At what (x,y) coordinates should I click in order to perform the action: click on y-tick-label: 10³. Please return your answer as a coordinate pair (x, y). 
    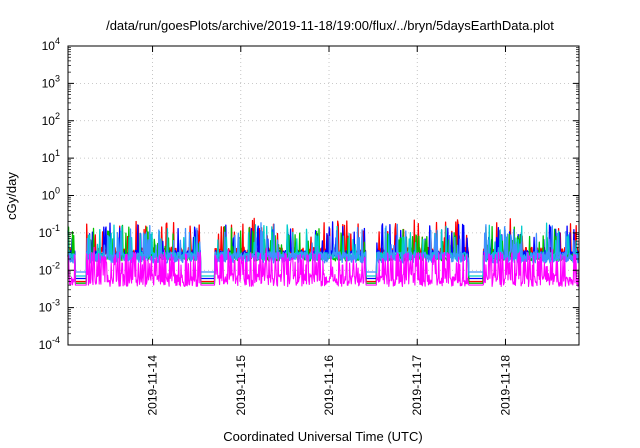
    Looking at the image, I should click on (51, 81).